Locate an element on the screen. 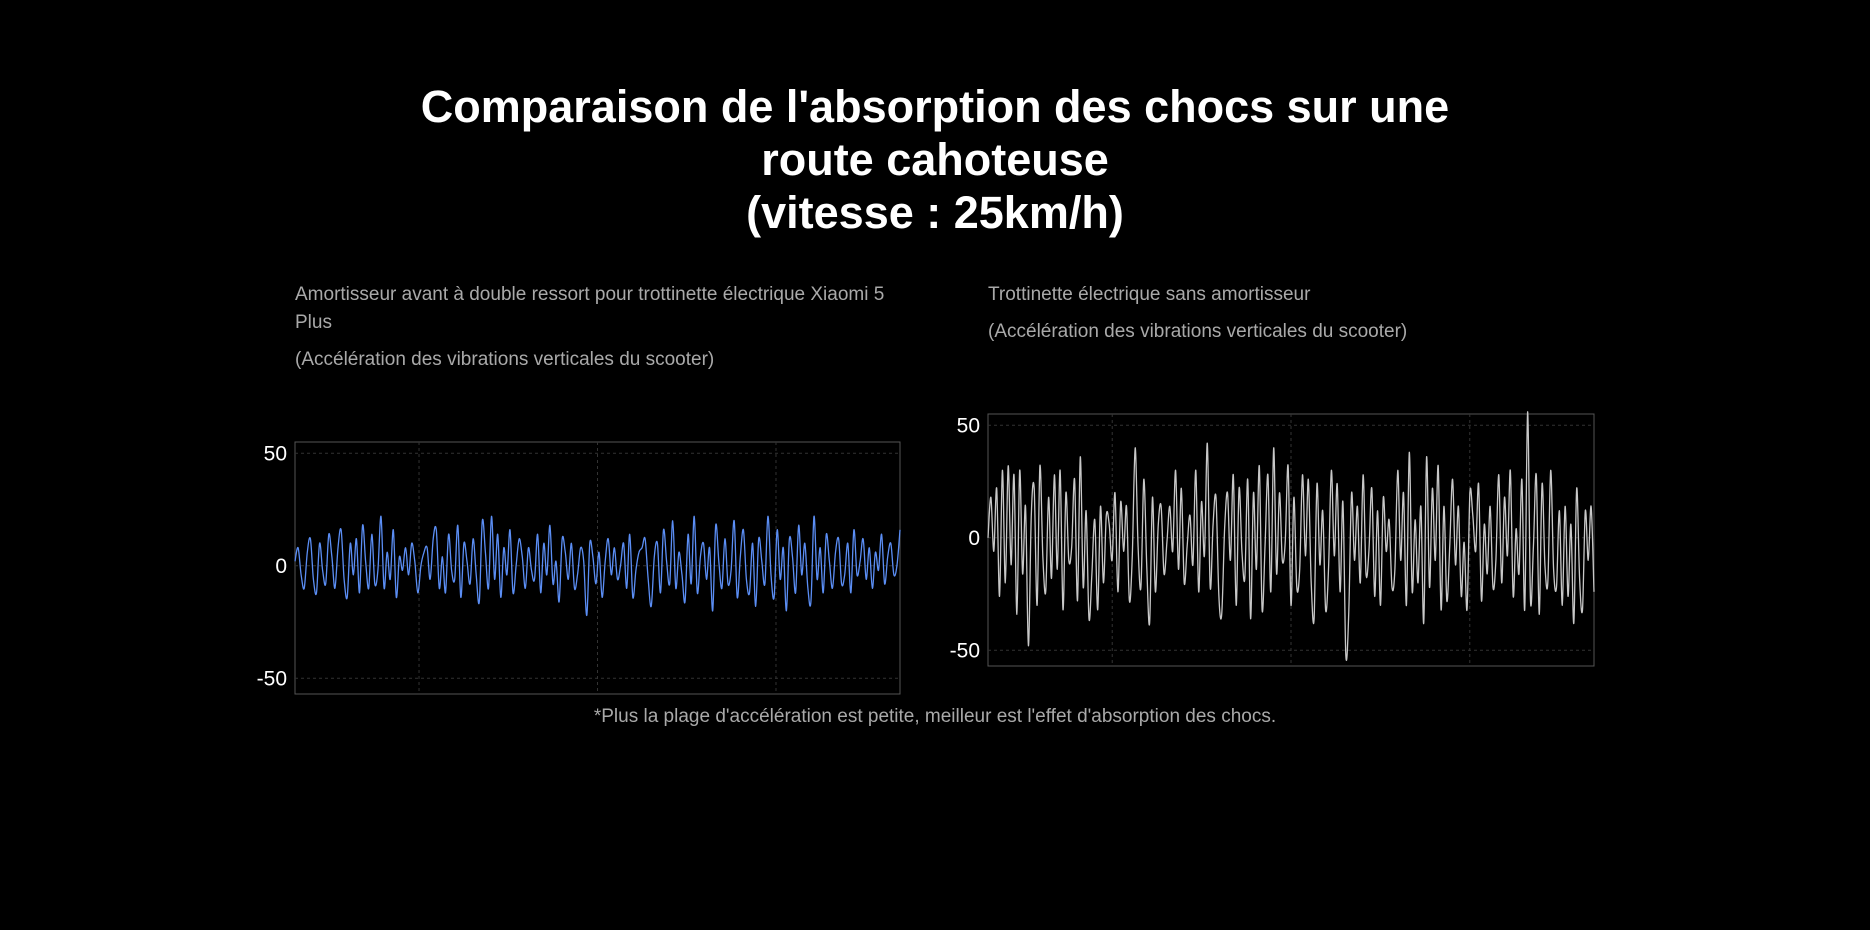 The width and height of the screenshot is (1870, 930). right-vibration-line is located at coordinates (1291, 536).